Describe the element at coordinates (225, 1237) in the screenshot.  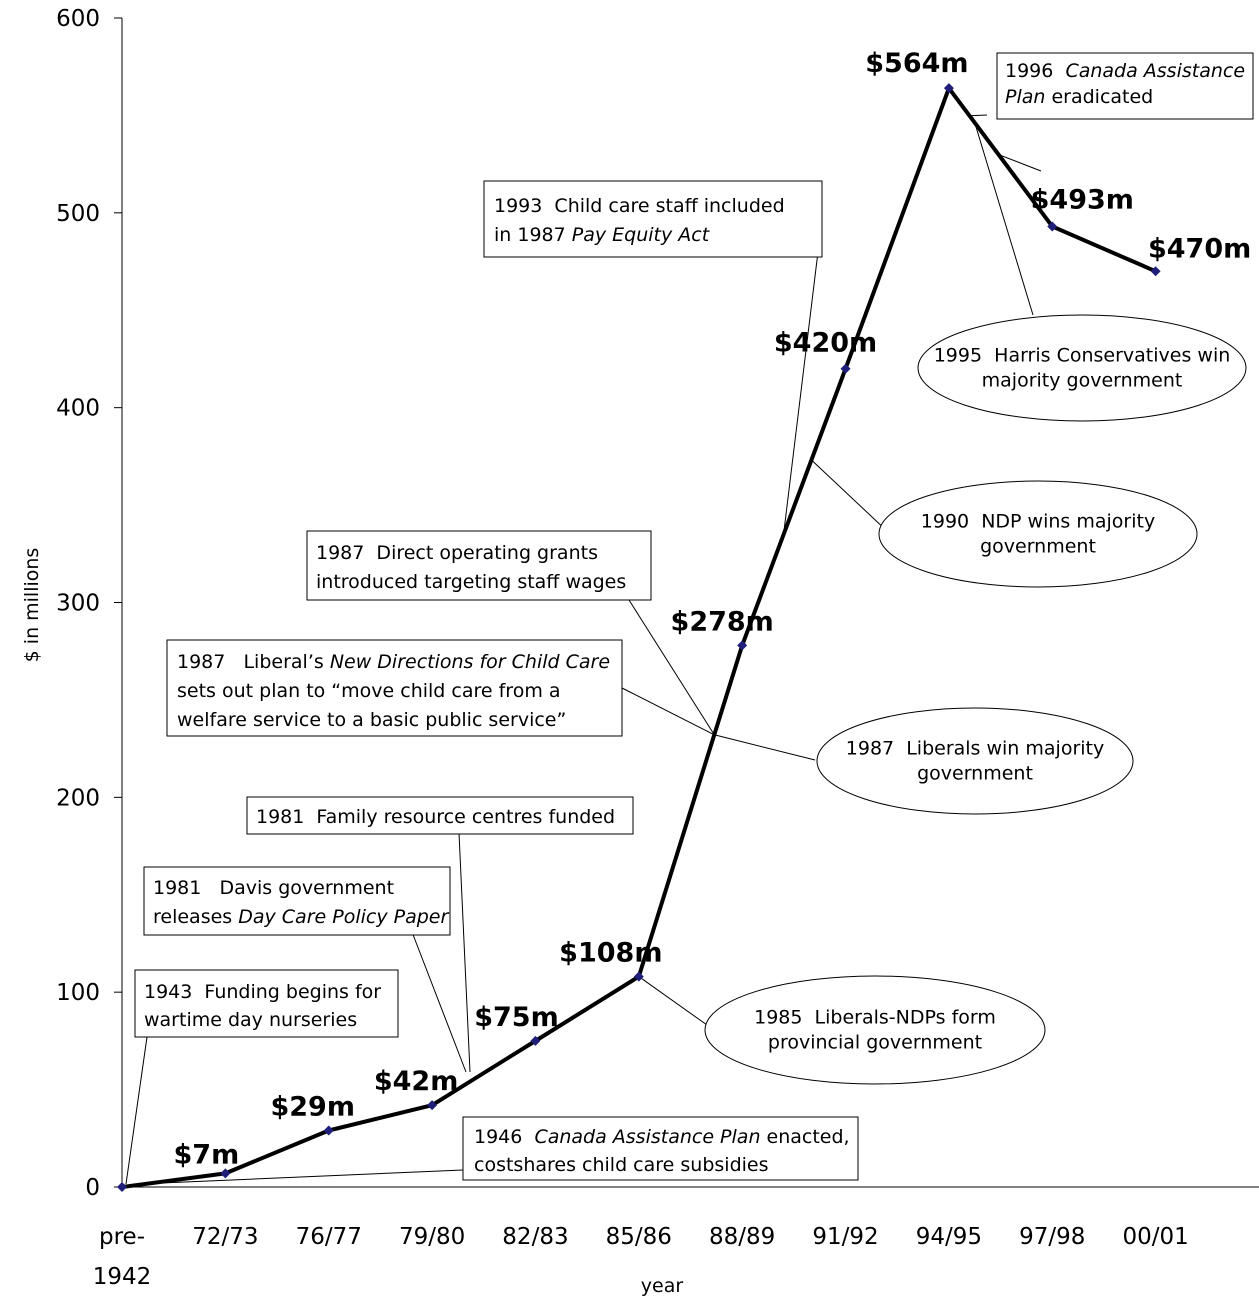
I see `x-tick-label: 72/73` at that location.